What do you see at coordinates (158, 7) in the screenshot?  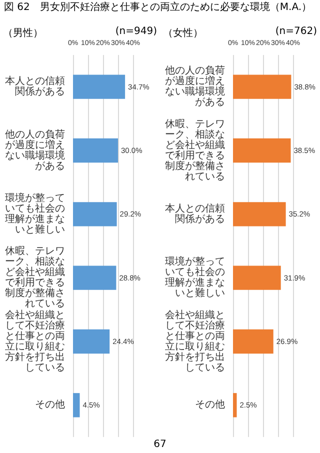 I see `text: 図 62 男女別不妊治療と仕事との両立のために必要な環境（M.A.）` at bounding box center [158, 7].